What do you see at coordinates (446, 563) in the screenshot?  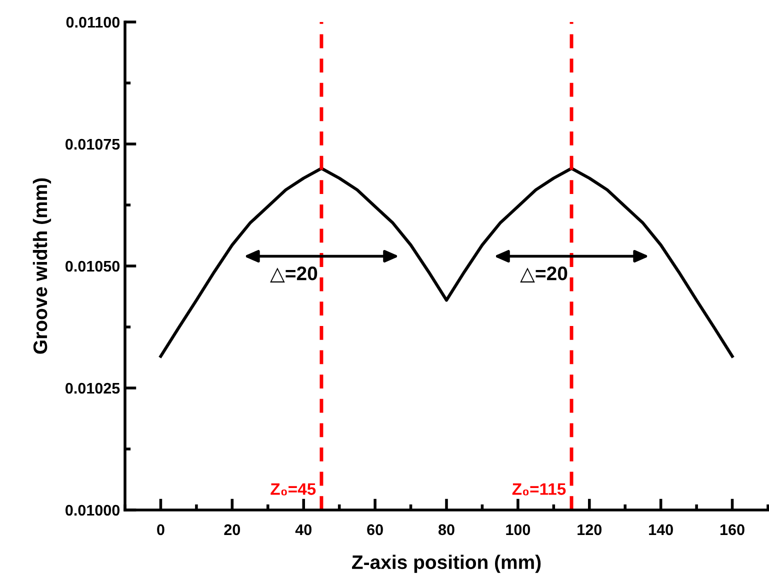 I see `x-axis-title: Z-axis position (mm)` at bounding box center [446, 563].